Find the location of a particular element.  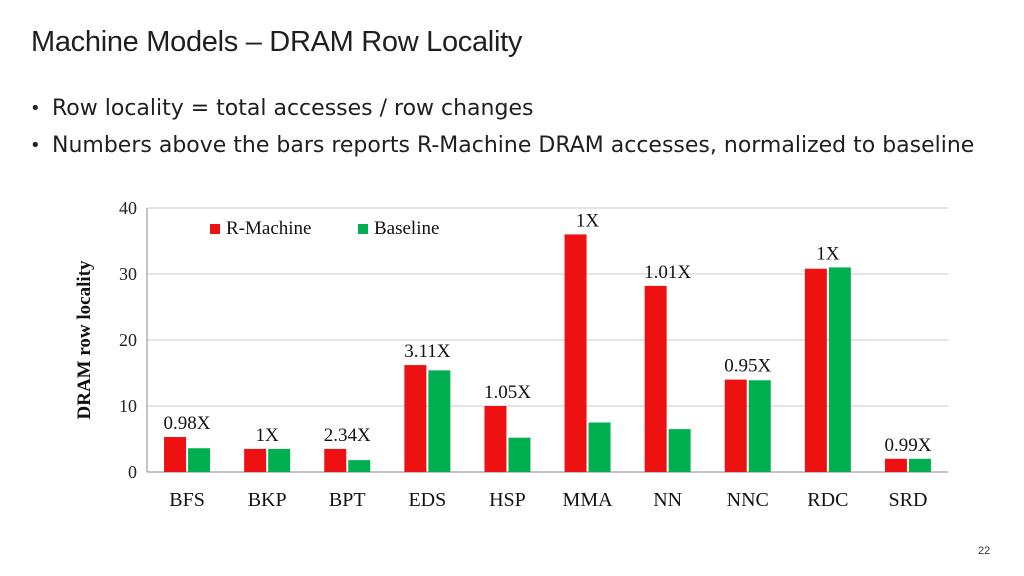

legend-label: R-Machine is located at coordinates (268, 228).